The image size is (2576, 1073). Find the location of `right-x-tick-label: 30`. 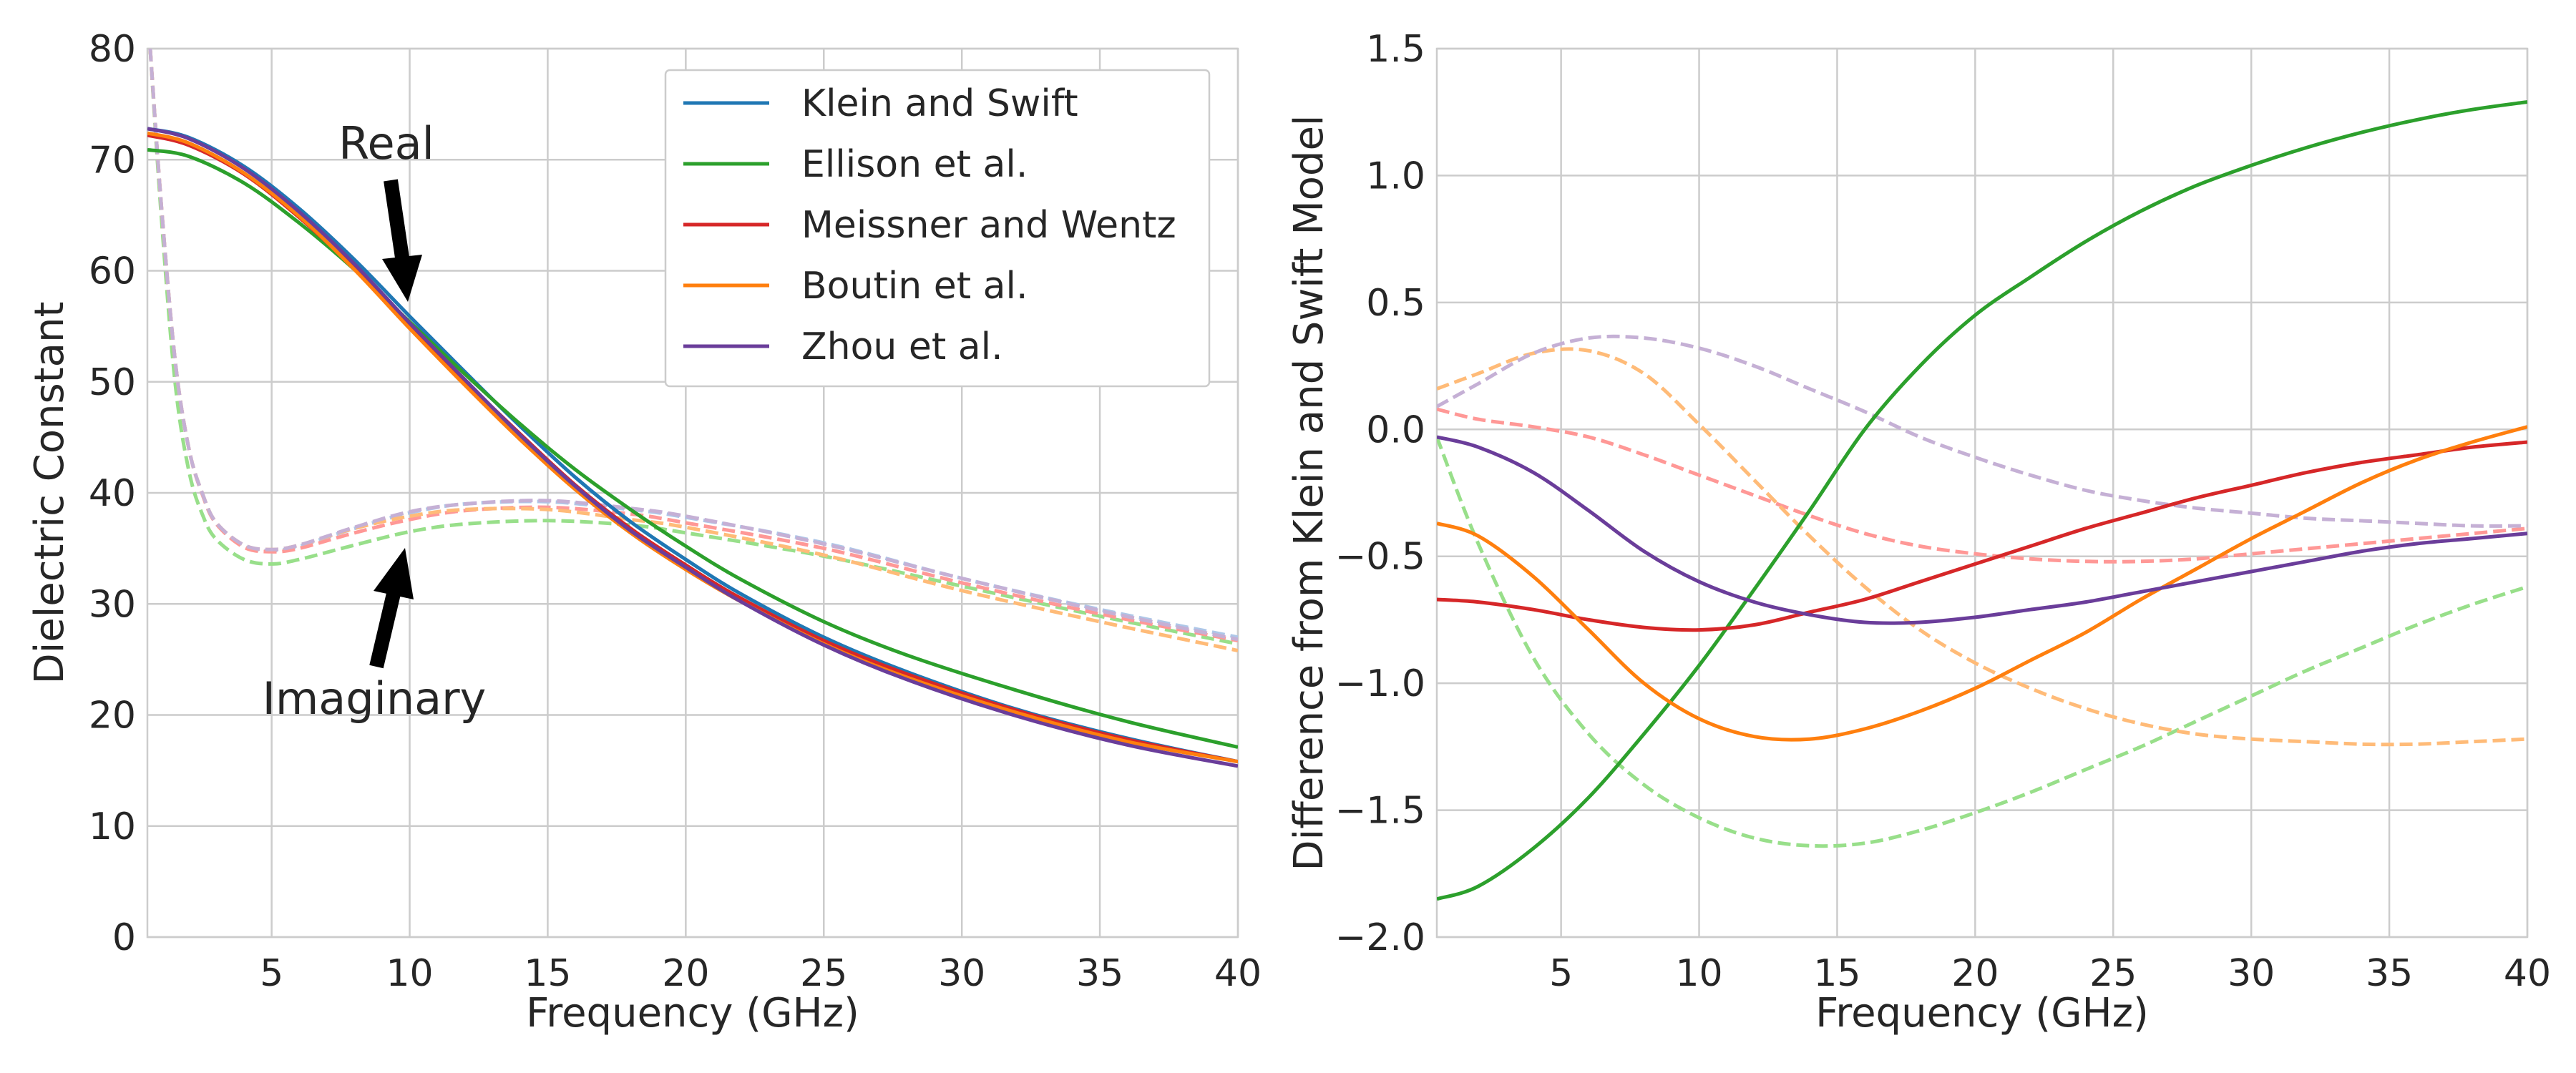

right-x-tick-label: 30 is located at coordinates (2251, 973).